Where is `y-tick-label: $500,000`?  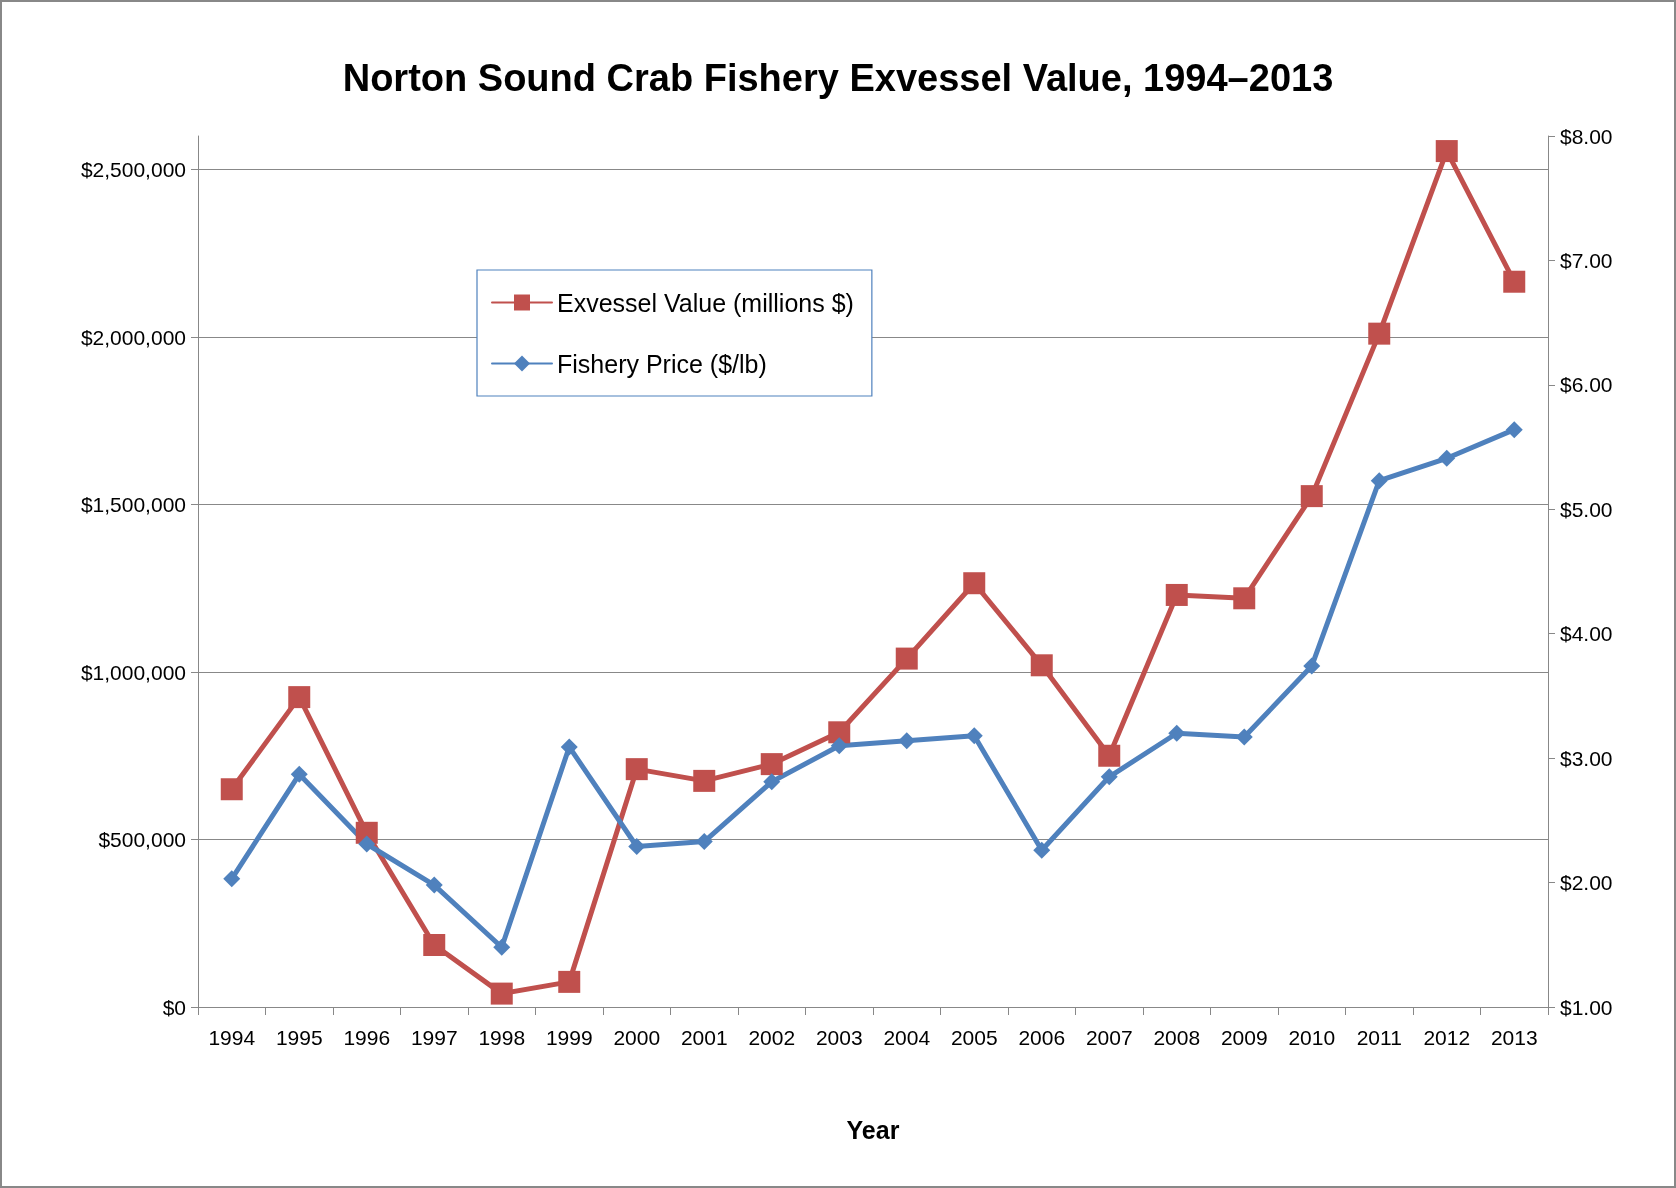
y-tick-label: $500,000 is located at coordinates (142, 839).